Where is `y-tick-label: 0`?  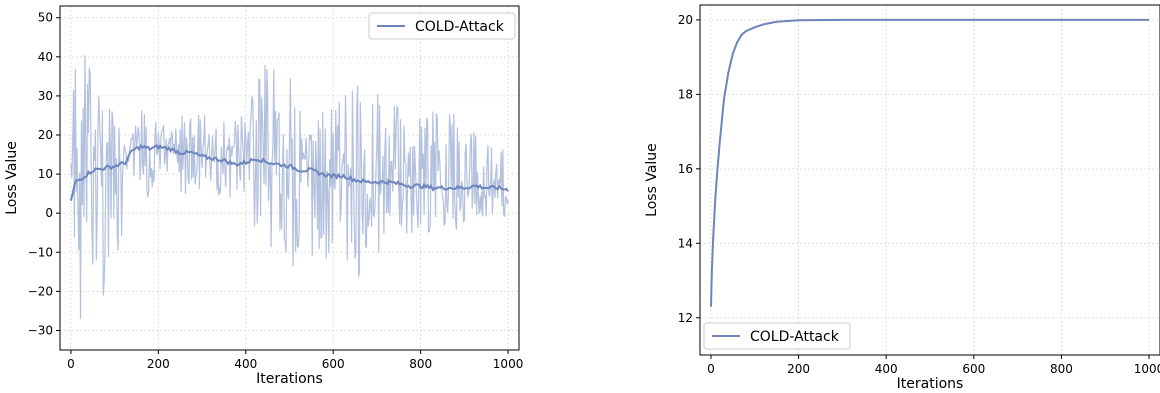
y-tick-label: 0 is located at coordinates (49, 213).